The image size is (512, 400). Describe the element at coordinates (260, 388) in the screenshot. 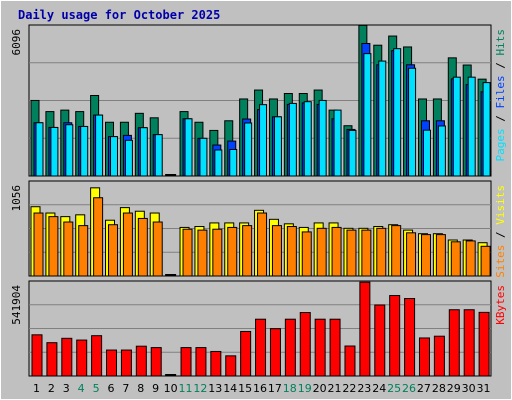

I see `day-label-16: 16` at that location.